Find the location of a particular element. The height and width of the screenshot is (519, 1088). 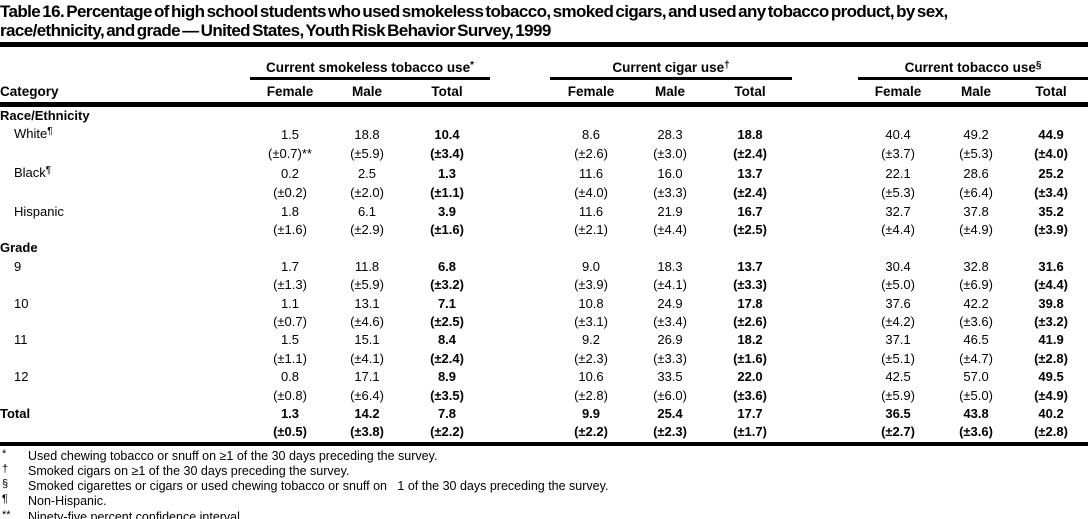

value-cell: 37.6 is located at coordinates (898, 303).